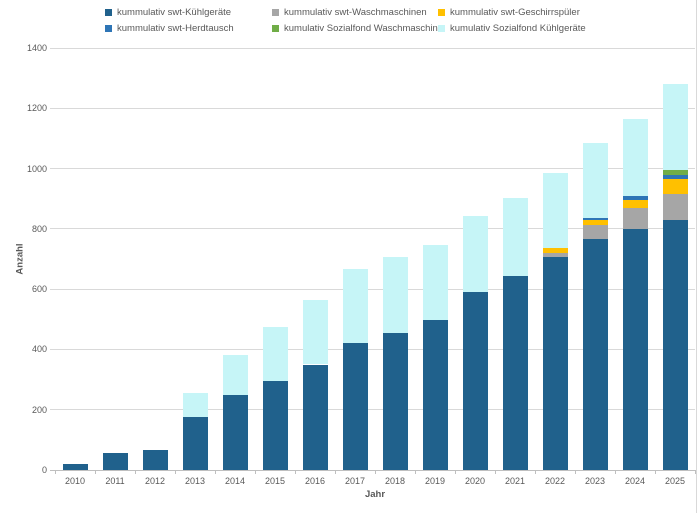  I want to click on y-tick-label: 600, so click(39, 289).